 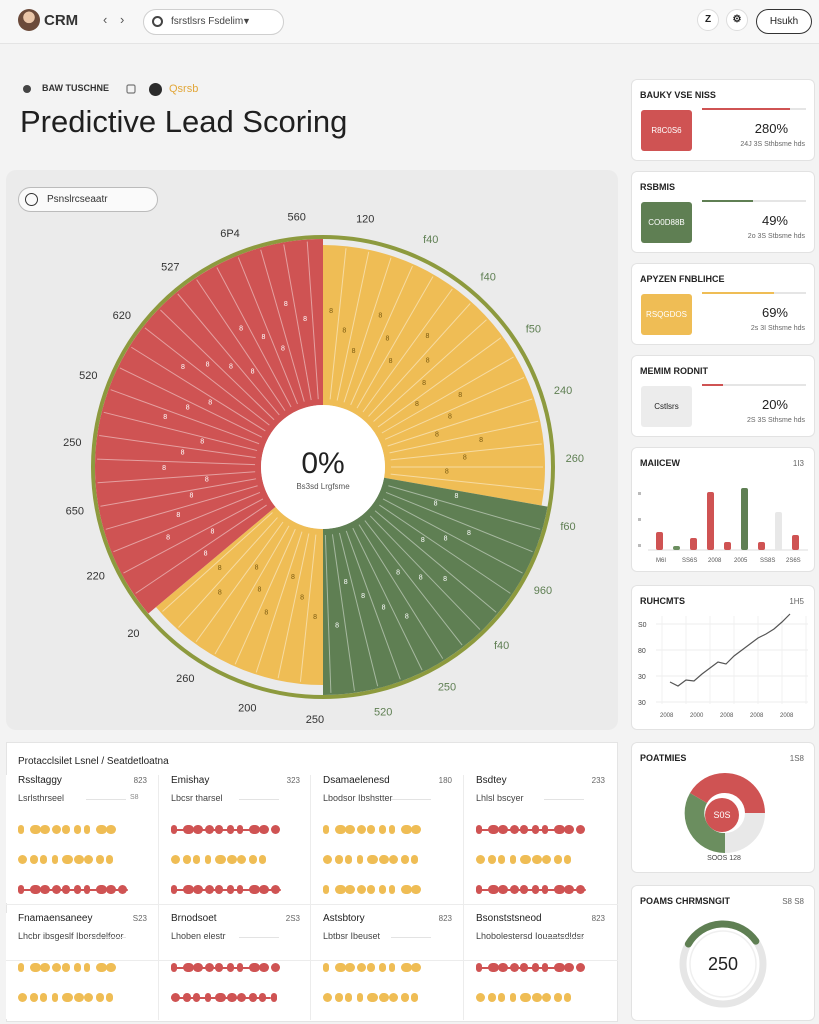 What do you see at coordinates (723, 212) in the screenshot?
I see `stat-card: RSBMIS CO0D88B 49% 2o 3S Stbsme hds` at bounding box center [723, 212].